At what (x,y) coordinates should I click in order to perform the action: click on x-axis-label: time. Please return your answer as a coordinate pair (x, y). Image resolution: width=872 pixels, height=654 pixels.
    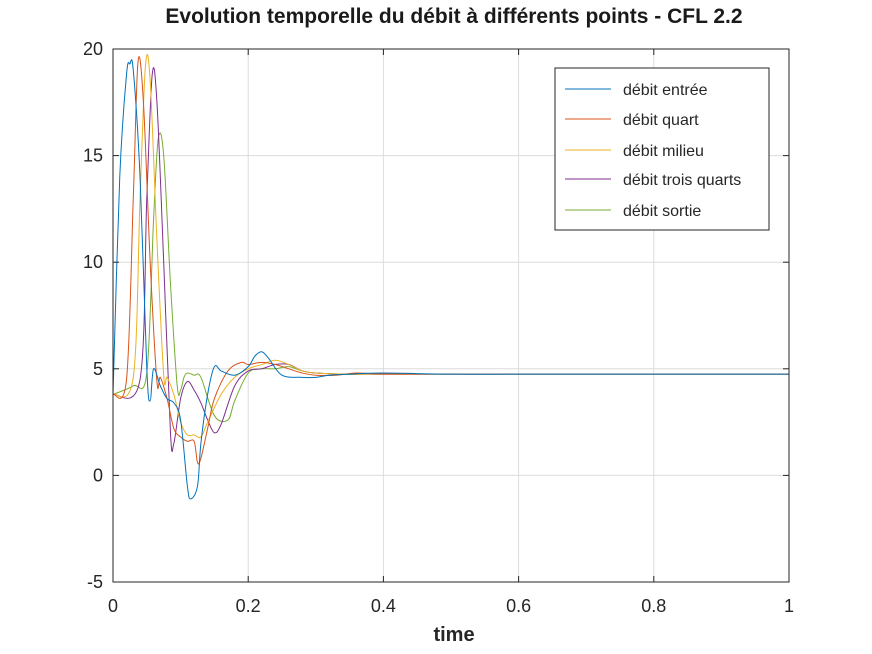
    Looking at the image, I should click on (453, 635).